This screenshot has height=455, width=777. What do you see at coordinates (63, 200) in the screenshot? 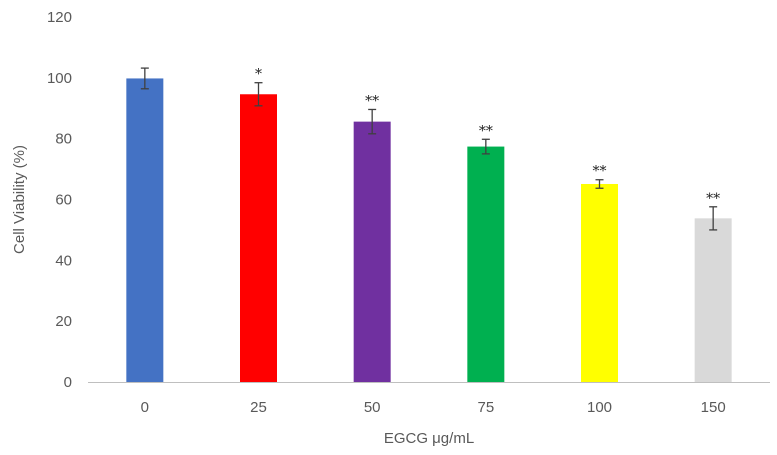
I see `y-tick-label: 60` at bounding box center [63, 200].